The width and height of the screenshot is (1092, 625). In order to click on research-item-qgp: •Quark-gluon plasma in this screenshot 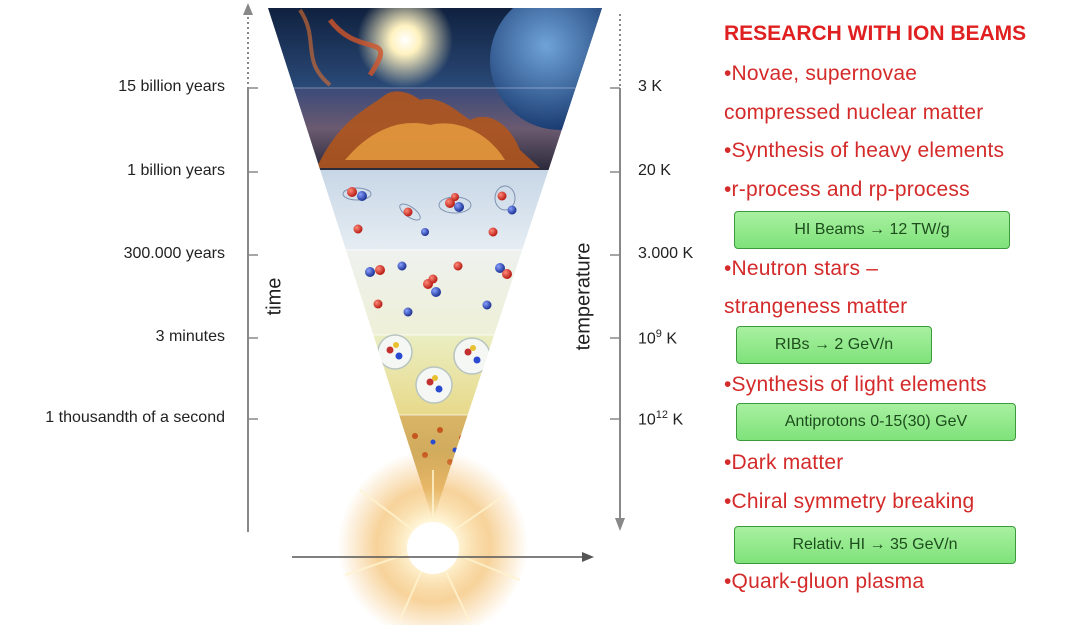, I will do `click(824, 581)`.